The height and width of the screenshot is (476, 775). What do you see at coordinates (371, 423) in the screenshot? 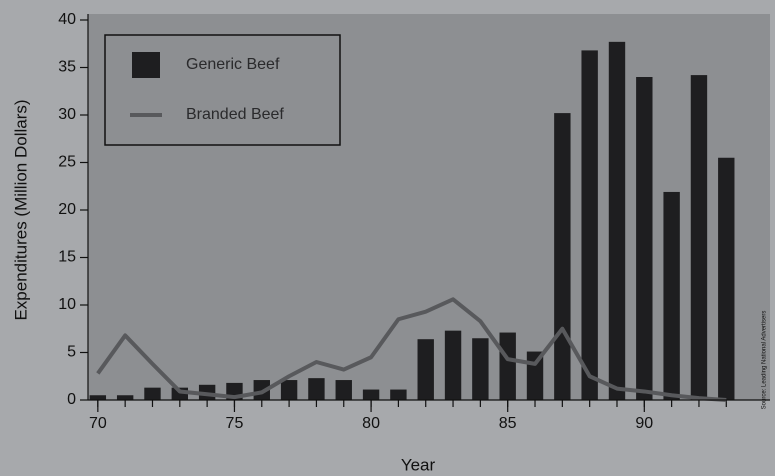
I see `x-tick-label: 80` at bounding box center [371, 423].